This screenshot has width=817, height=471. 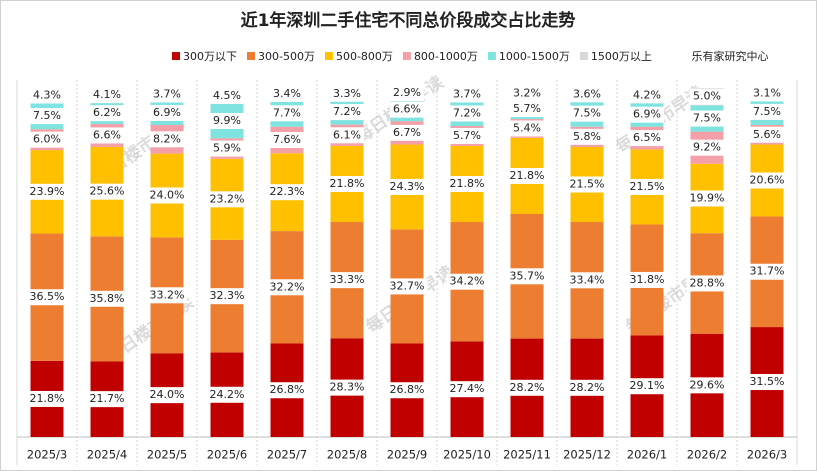 I want to click on value-label-text: 4.3%, so click(x=47, y=95).